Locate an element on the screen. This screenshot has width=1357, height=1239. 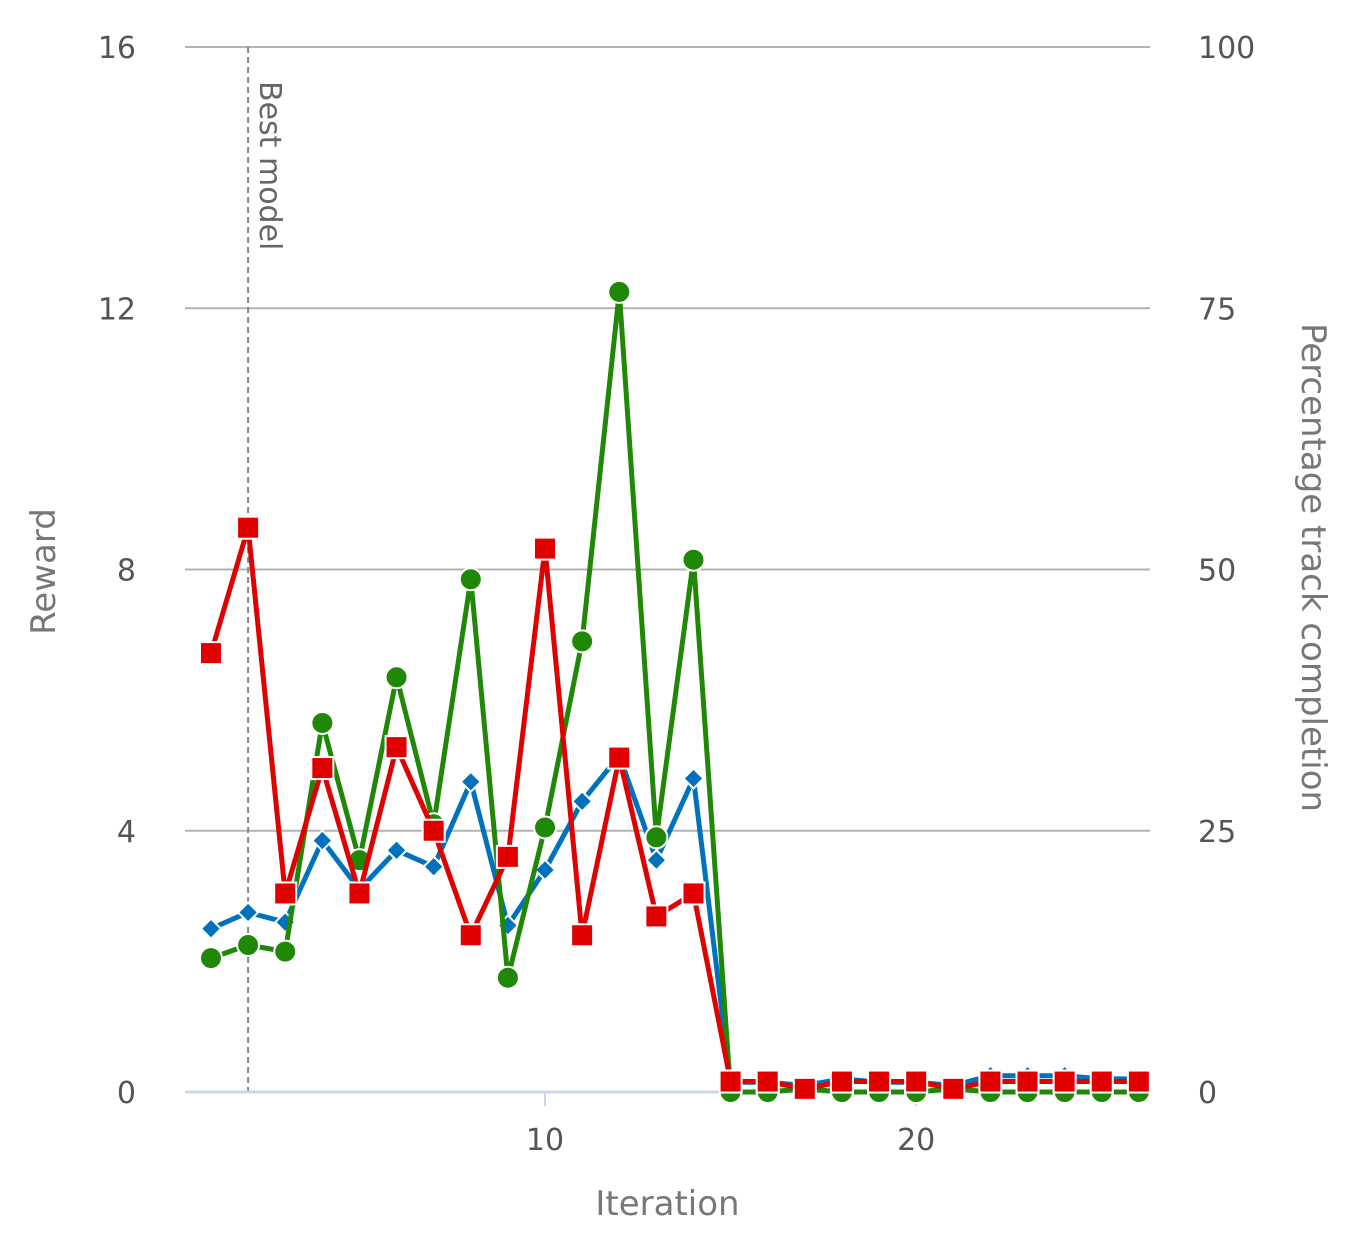
y2-tick-label: 50 is located at coordinates (1217, 571).